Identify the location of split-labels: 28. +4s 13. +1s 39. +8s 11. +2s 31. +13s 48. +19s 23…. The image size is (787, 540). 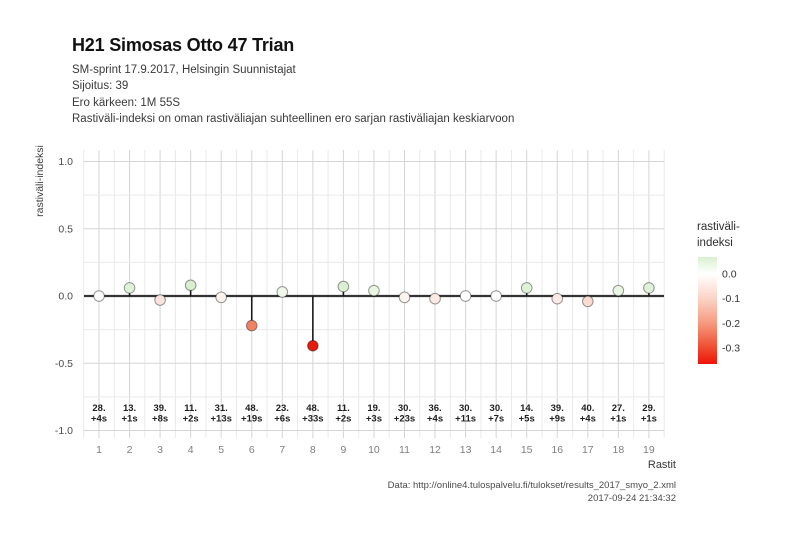
(374, 414).